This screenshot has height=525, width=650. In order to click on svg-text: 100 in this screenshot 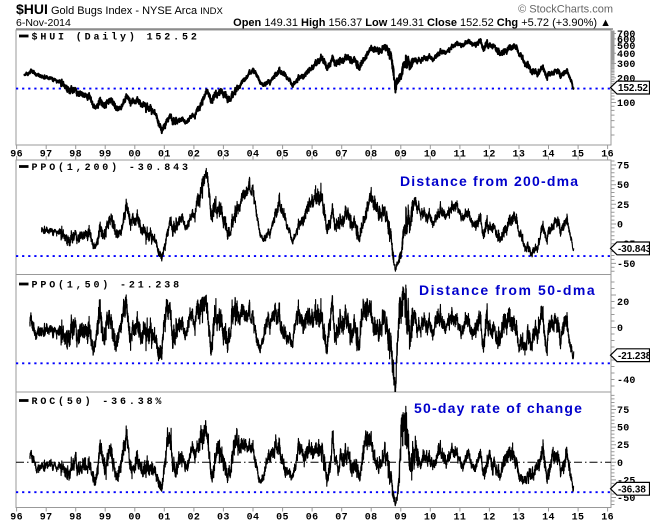, I will do `click(626, 104)`.